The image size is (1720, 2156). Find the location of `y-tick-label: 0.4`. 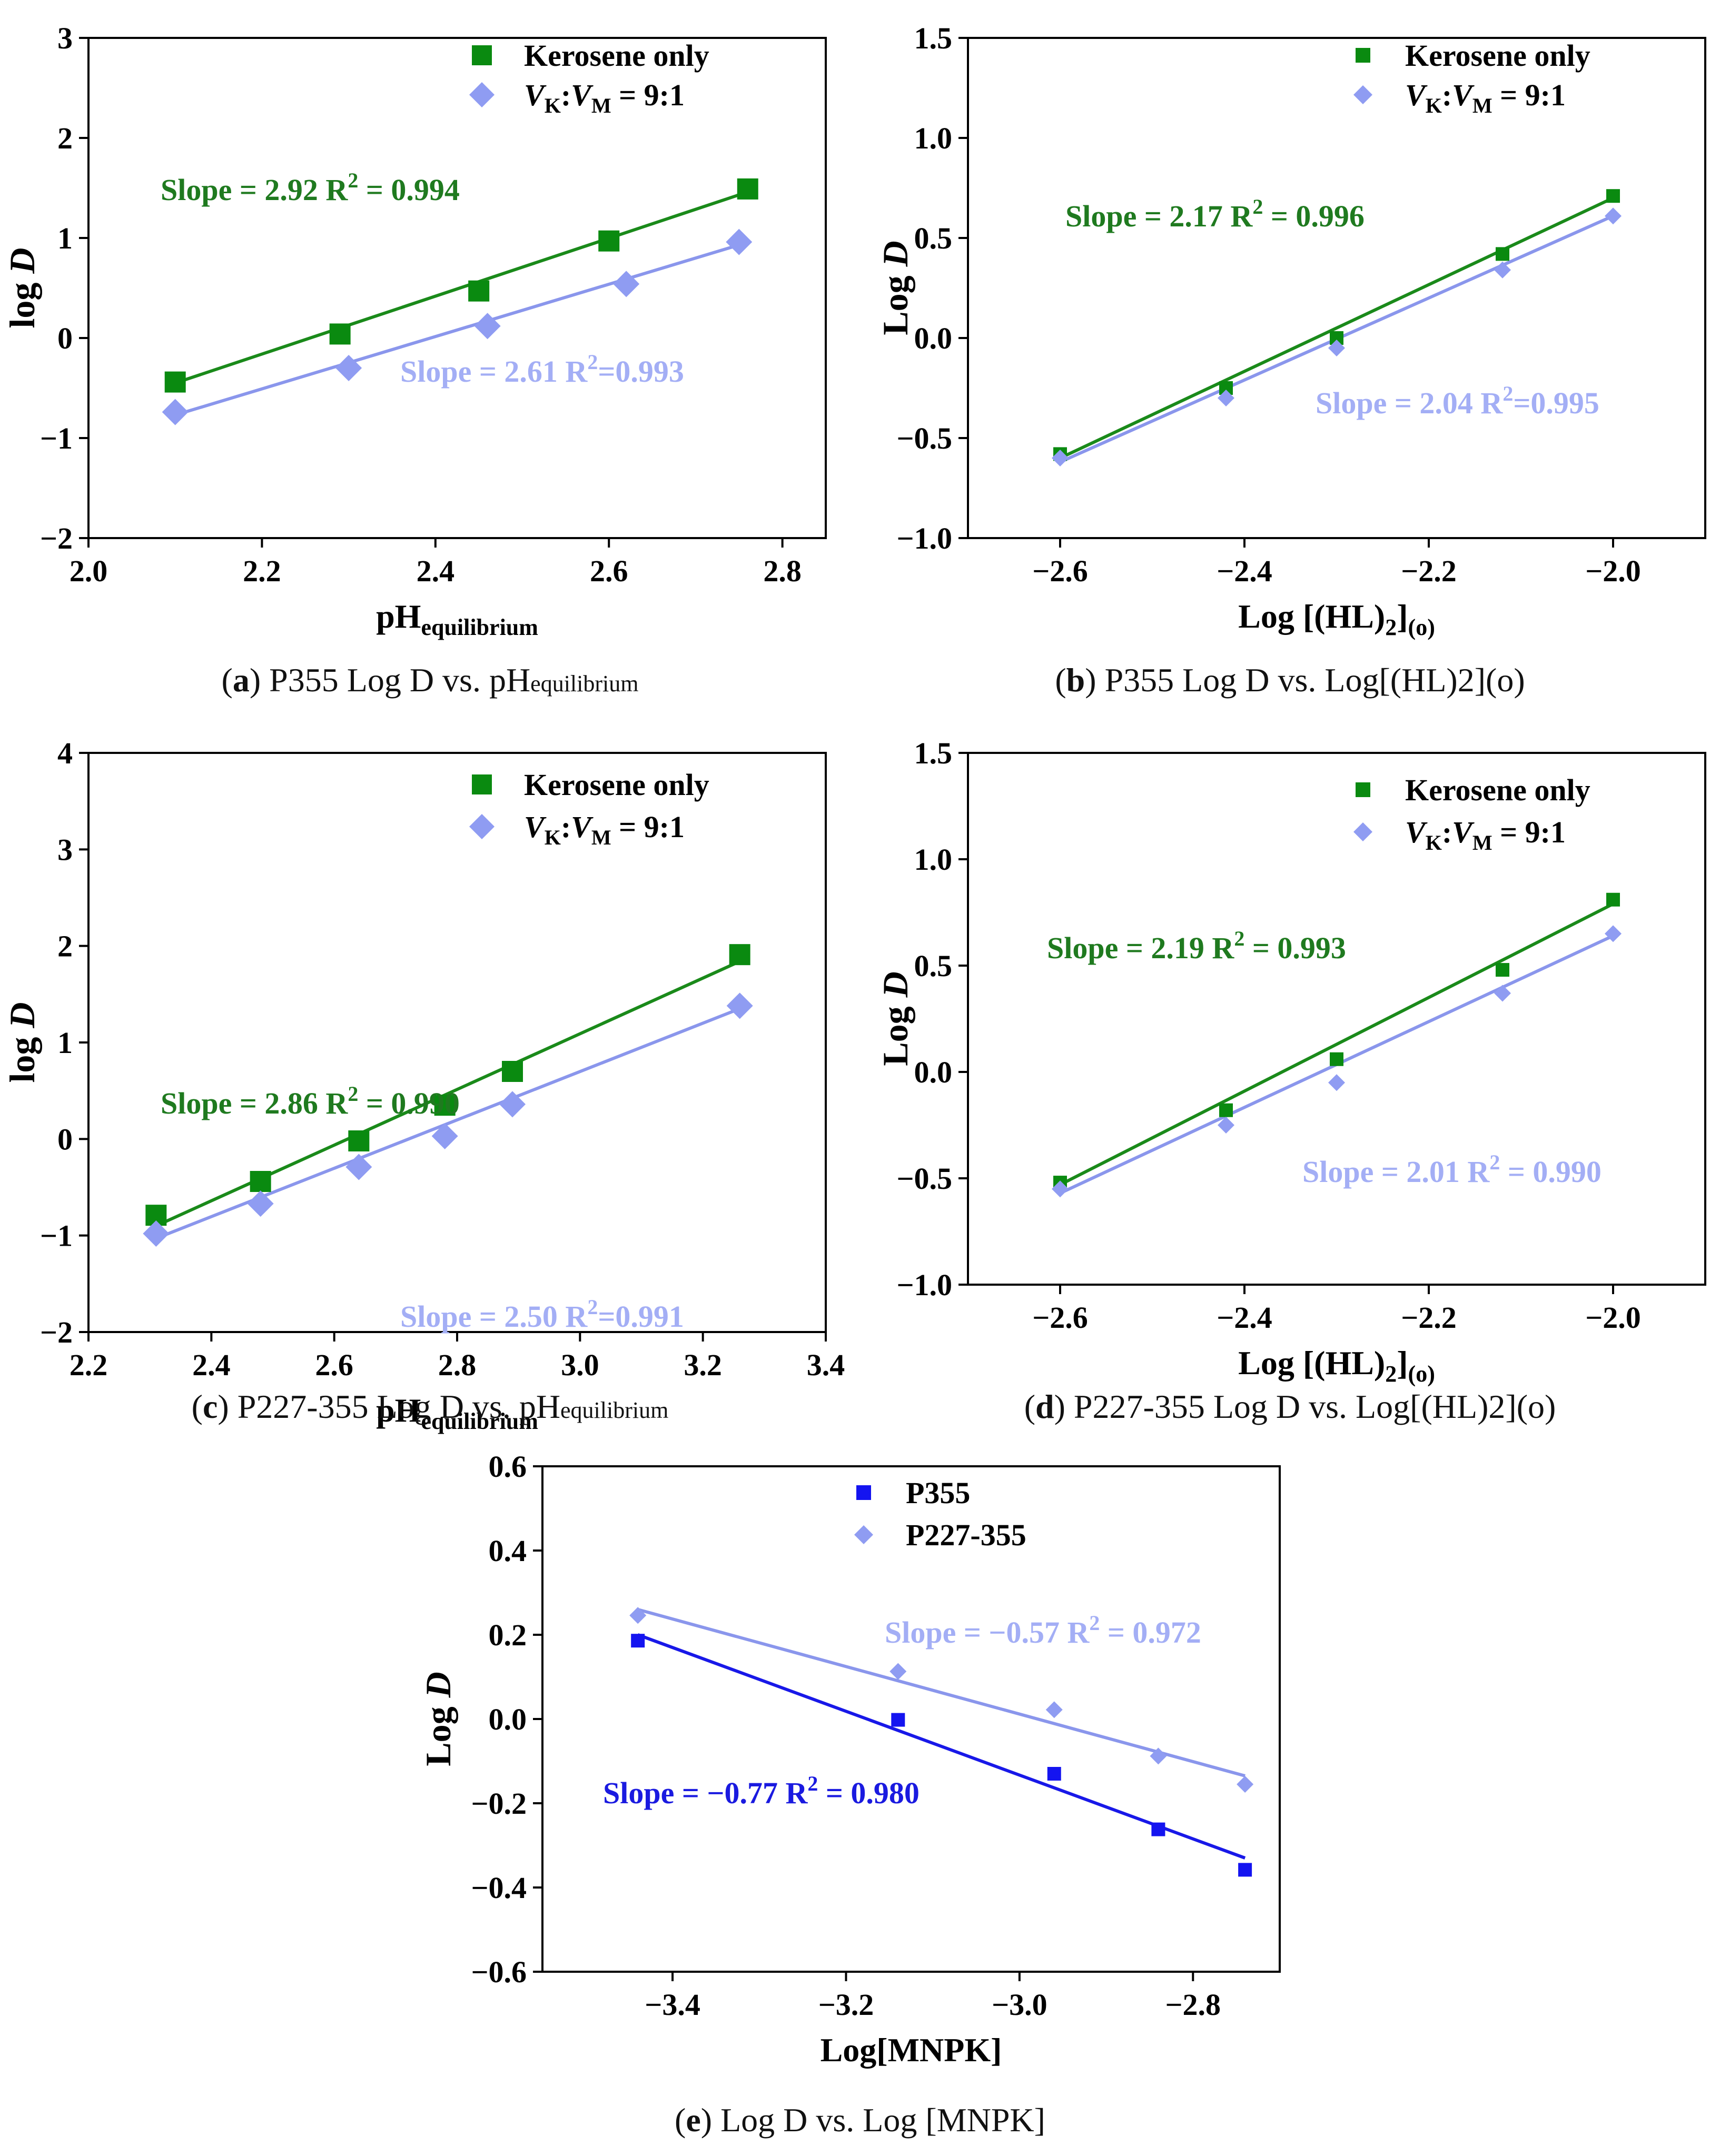

y-tick-label: 0.4 is located at coordinates (508, 1551).